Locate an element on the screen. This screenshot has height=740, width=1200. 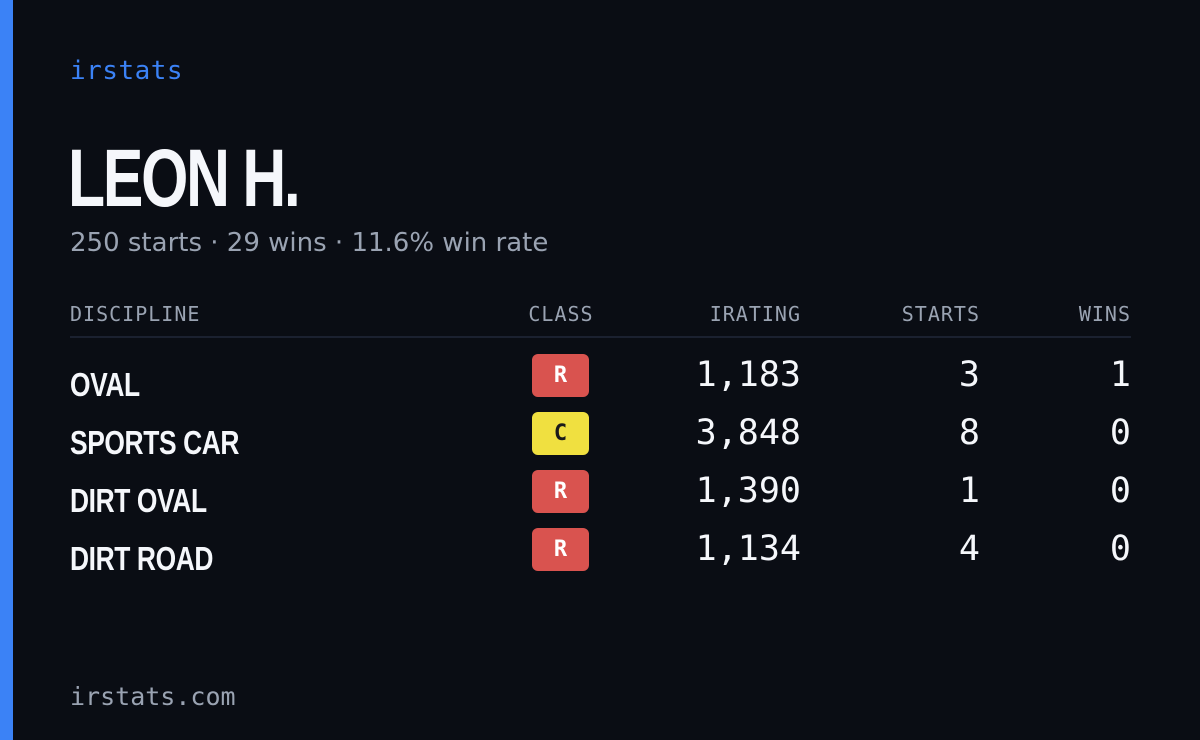
accent-bar is located at coordinates (6, 370).